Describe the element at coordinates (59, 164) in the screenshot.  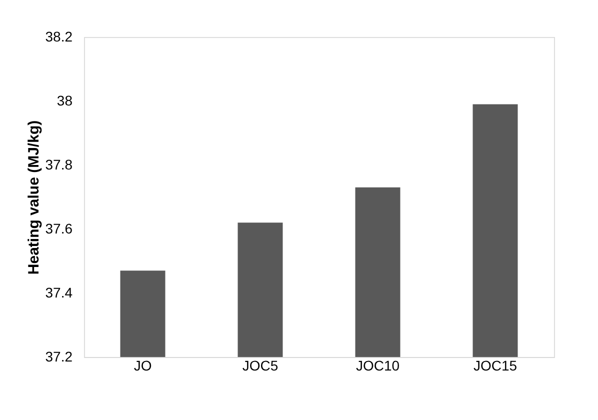
I see `y-tick-label: 37.8` at that location.